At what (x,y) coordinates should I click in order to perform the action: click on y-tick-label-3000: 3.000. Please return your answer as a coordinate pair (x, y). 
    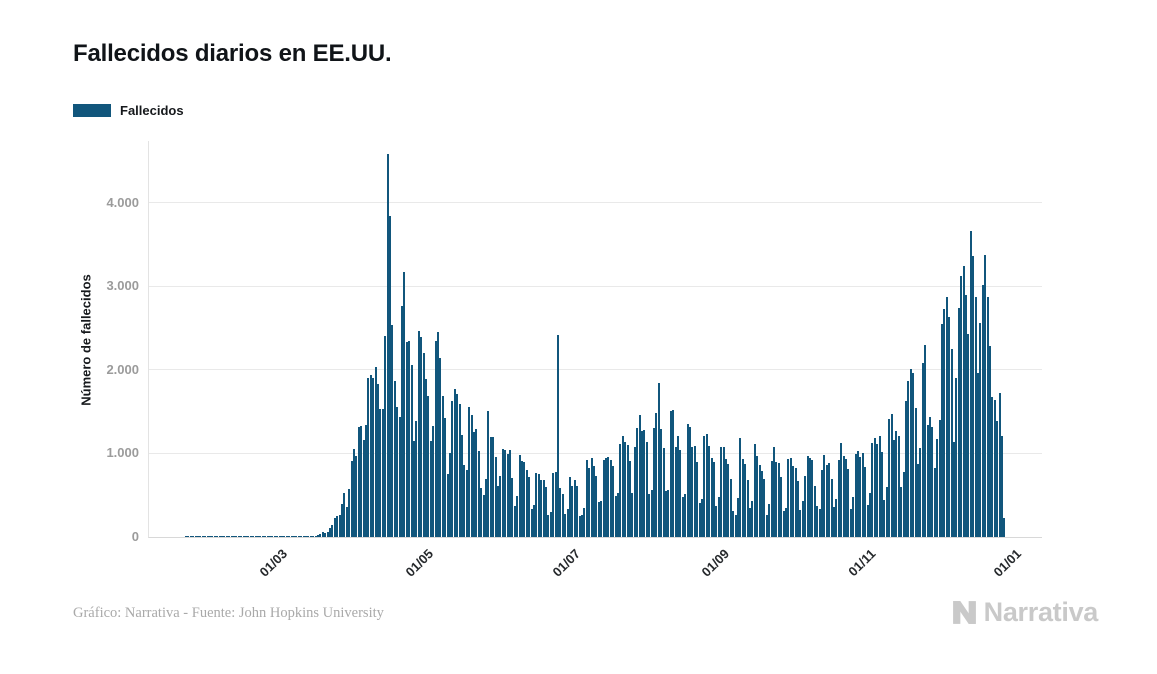
    Looking at the image, I should click on (122, 286).